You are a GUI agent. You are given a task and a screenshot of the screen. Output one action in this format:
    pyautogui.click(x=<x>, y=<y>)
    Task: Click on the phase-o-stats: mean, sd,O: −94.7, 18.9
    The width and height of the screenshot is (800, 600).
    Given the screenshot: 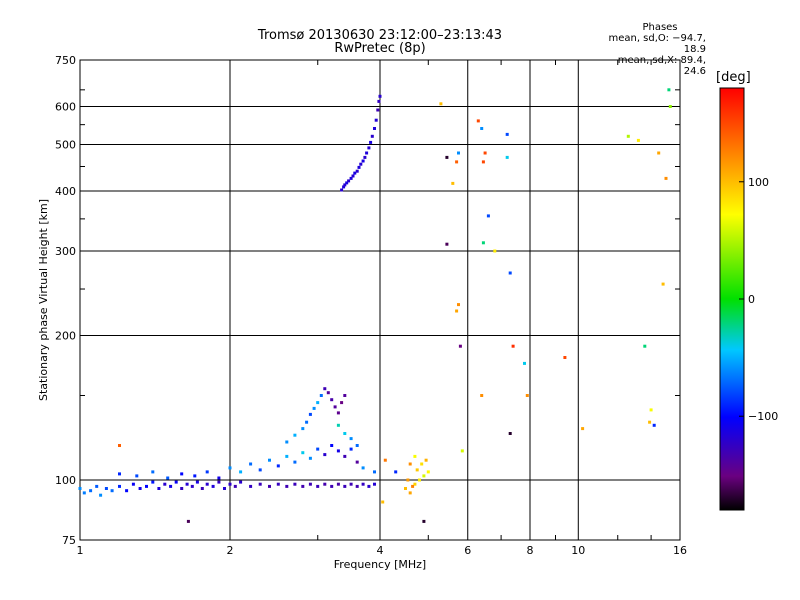 What is the action you would take?
    pyautogui.click(x=657, y=44)
    